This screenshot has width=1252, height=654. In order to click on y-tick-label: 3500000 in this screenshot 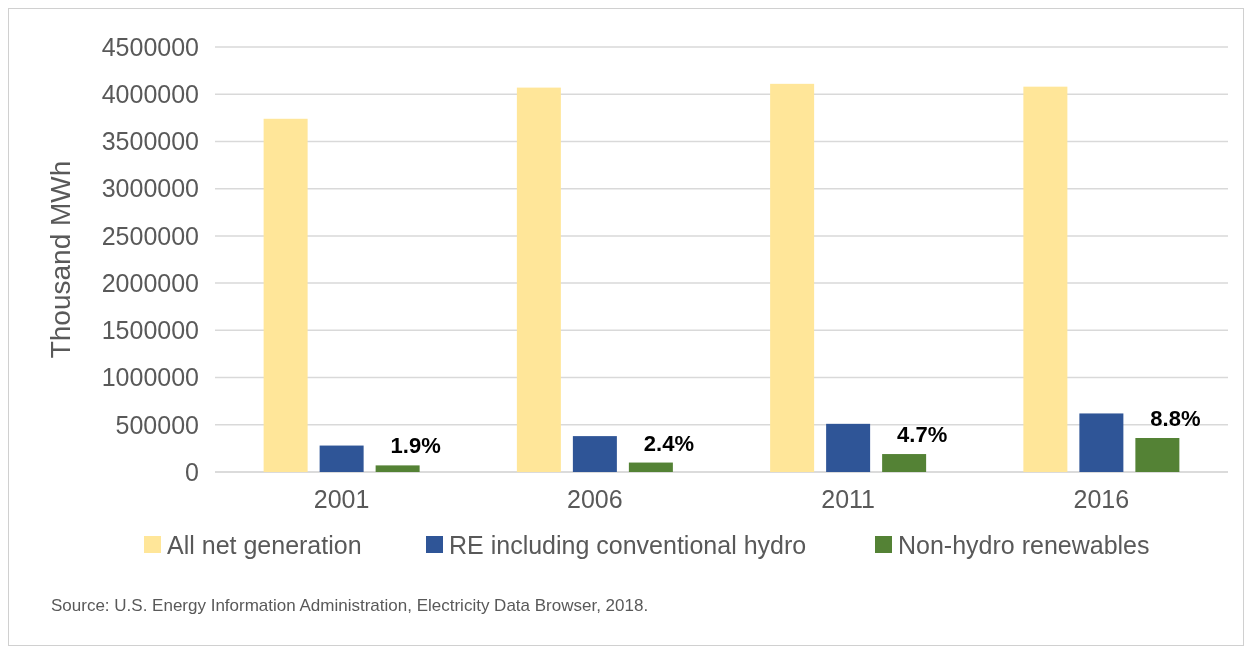, I will do `click(150, 141)`.